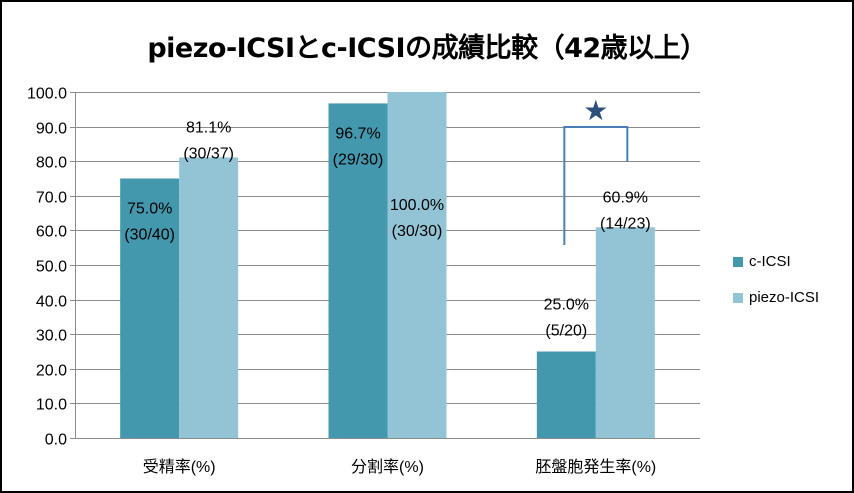 This screenshot has width=854, height=493. What do you see at coordinates (357, 133) in the screenshot?
I see `data-label: 96.7%` at bounding box center [357, 133].